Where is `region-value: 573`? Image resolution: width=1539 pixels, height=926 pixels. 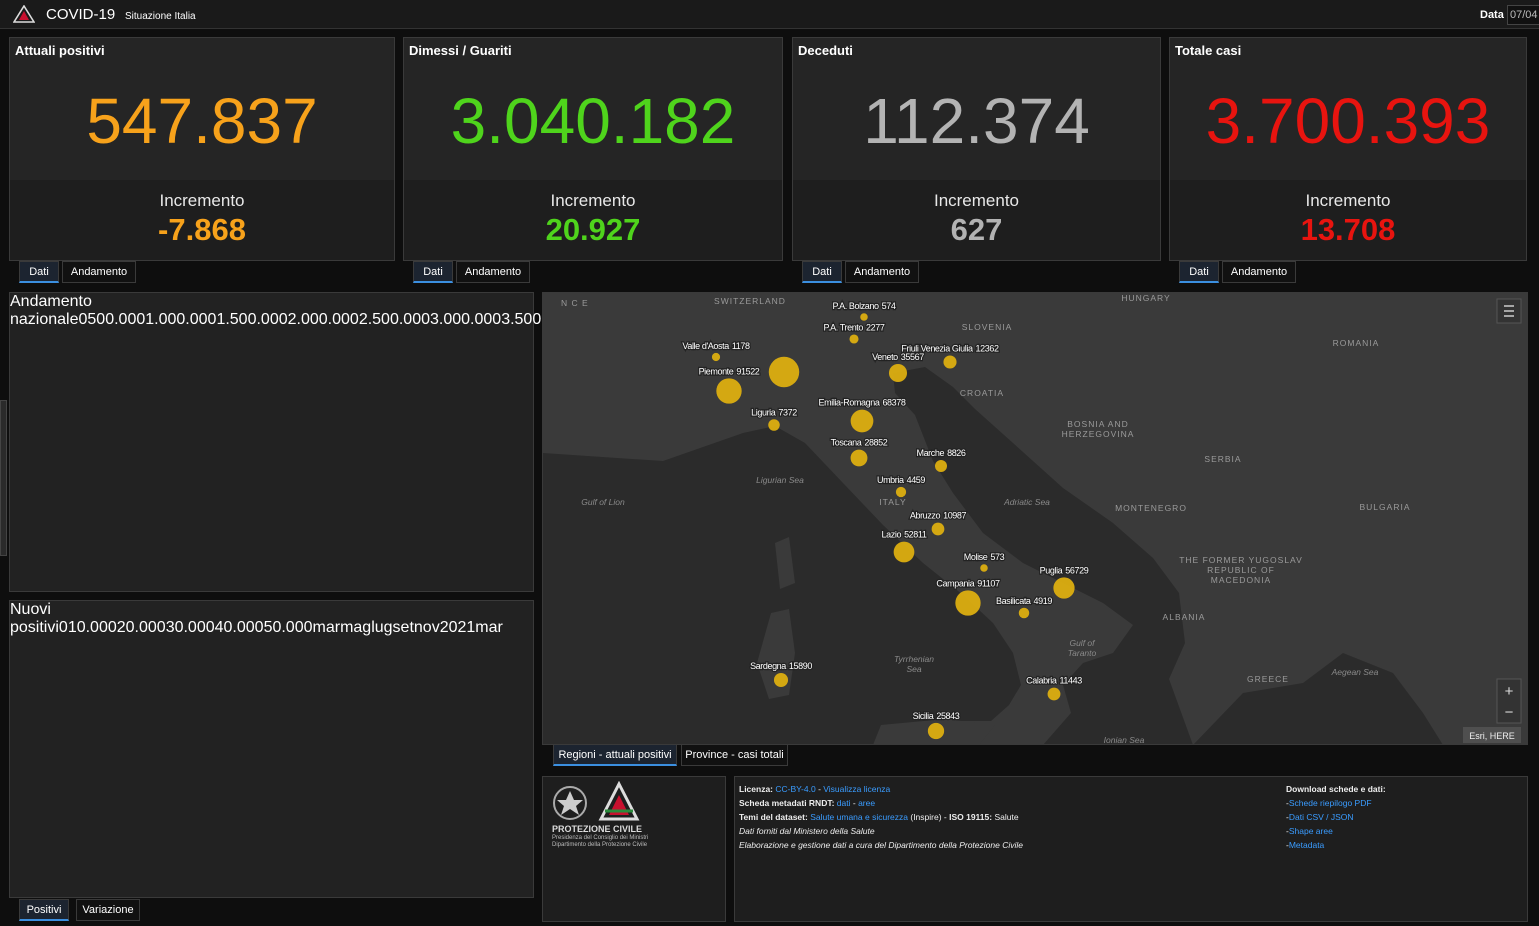
region-value: 573 is located at coordinates (997, 557).